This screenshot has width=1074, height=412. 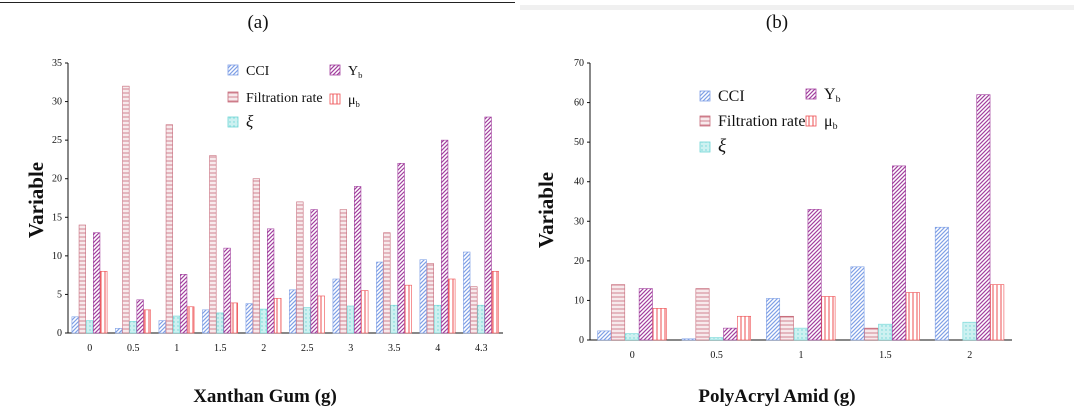 I want to click on y-tick-label: 35, so click(x=57, y=63).